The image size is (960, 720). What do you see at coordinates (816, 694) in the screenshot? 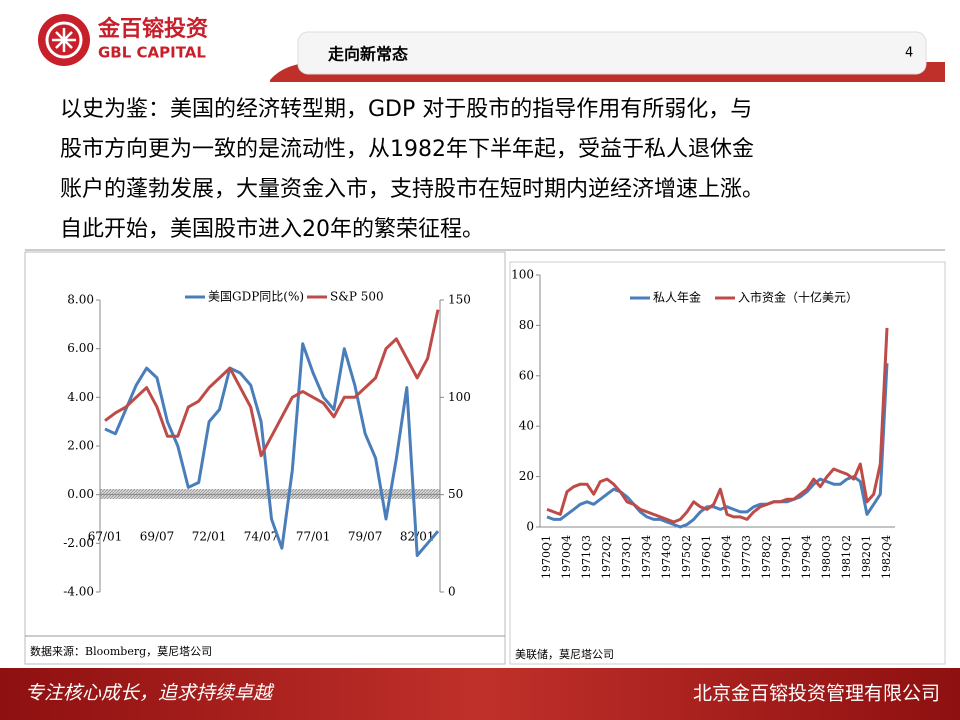
I see `footer-company: 北京金百镕投资管理有限公司` at bounding box center [816, 694].